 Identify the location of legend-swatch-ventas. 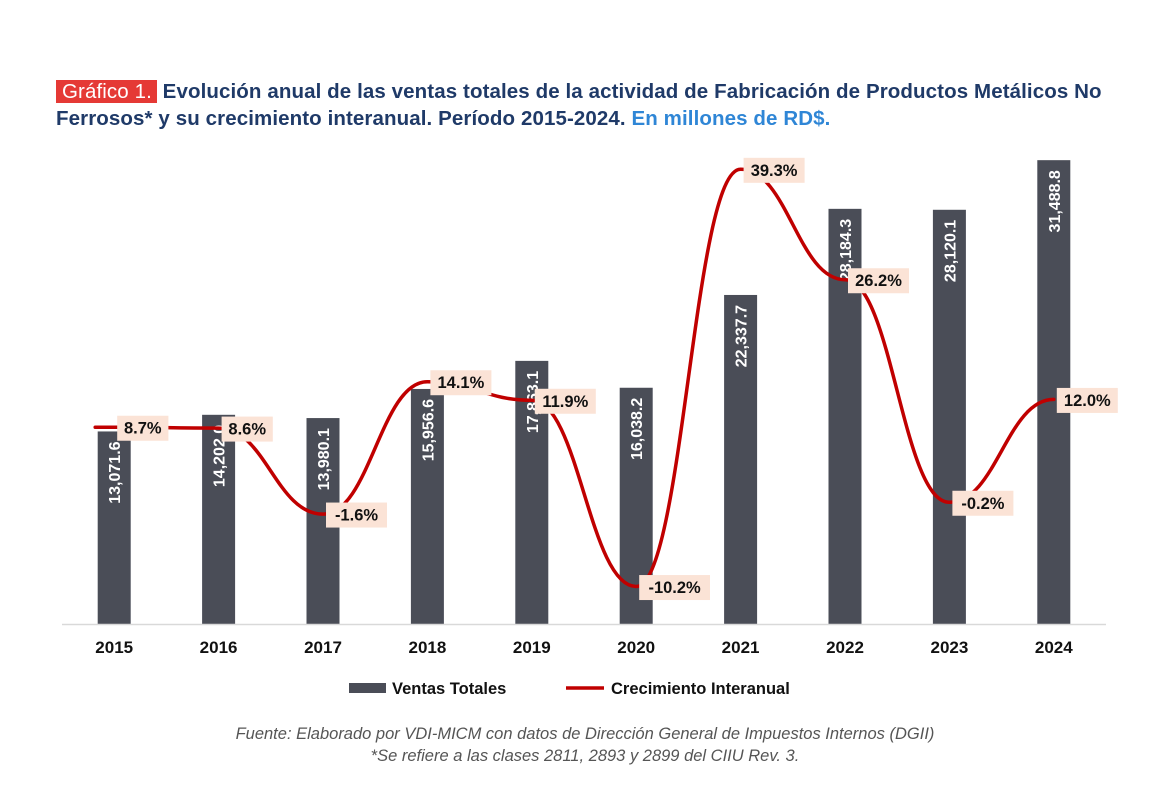
(367, 688).